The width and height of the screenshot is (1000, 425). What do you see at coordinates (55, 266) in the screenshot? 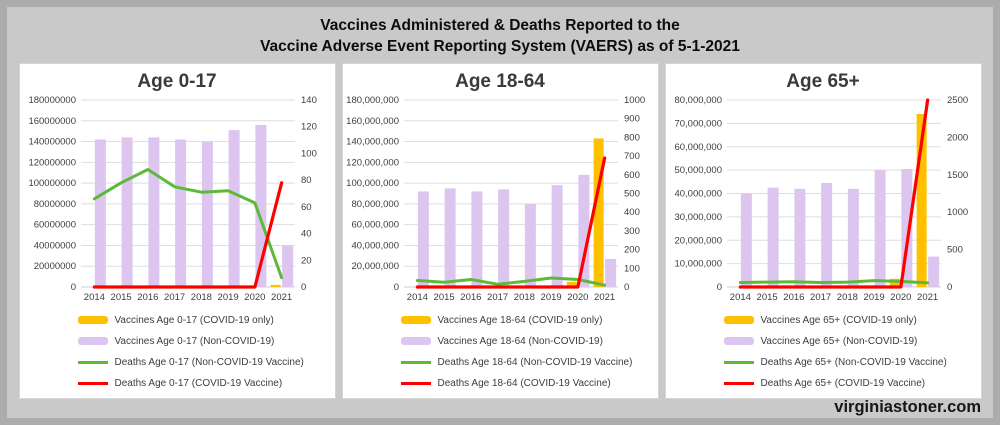
I see `svg-text: 20000000` at bounding box center [55, 266].